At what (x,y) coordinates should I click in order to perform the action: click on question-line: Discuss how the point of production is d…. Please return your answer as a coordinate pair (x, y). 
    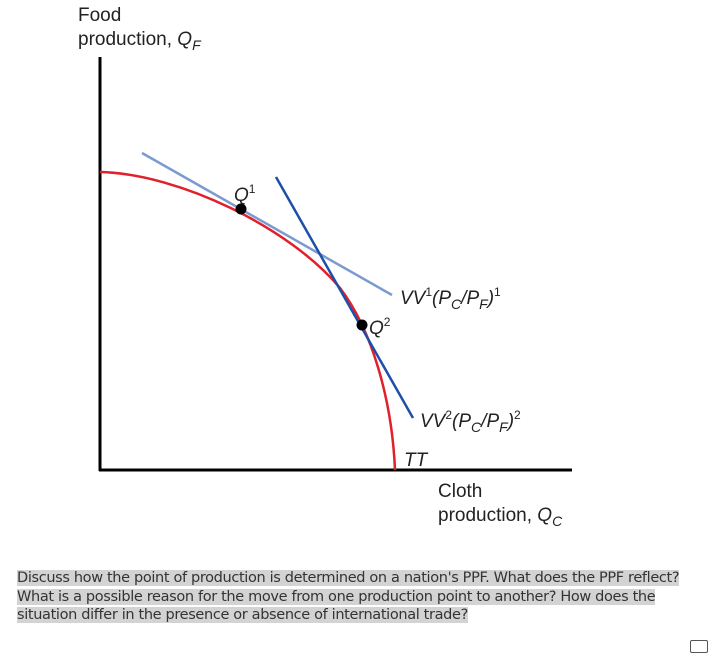
    Looking at the image, I should click on (348, 578).